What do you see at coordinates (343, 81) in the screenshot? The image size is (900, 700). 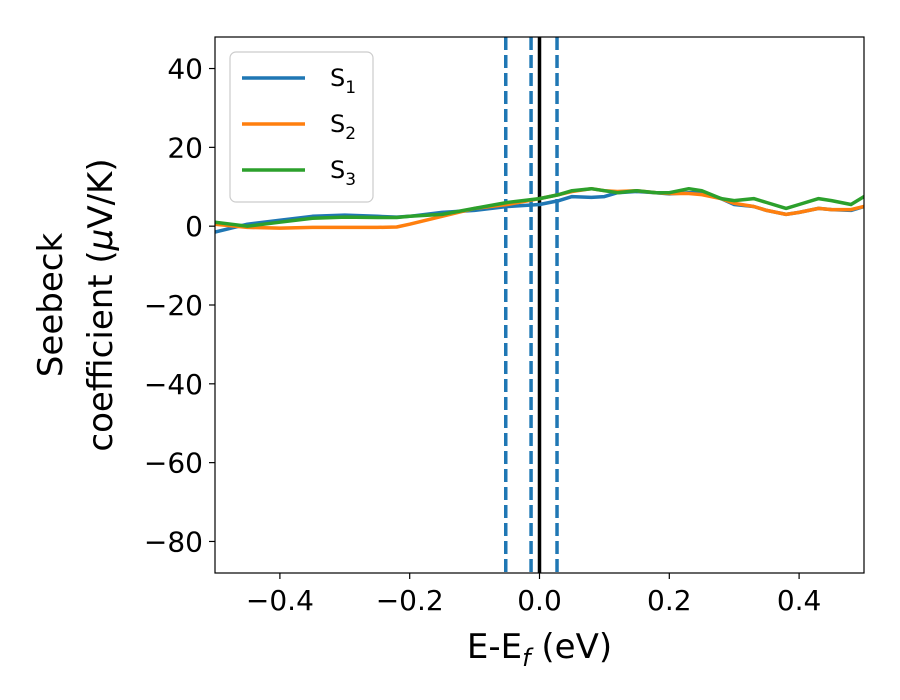 I see `legend-label-s1: S1` at bounding box center [343, 81].